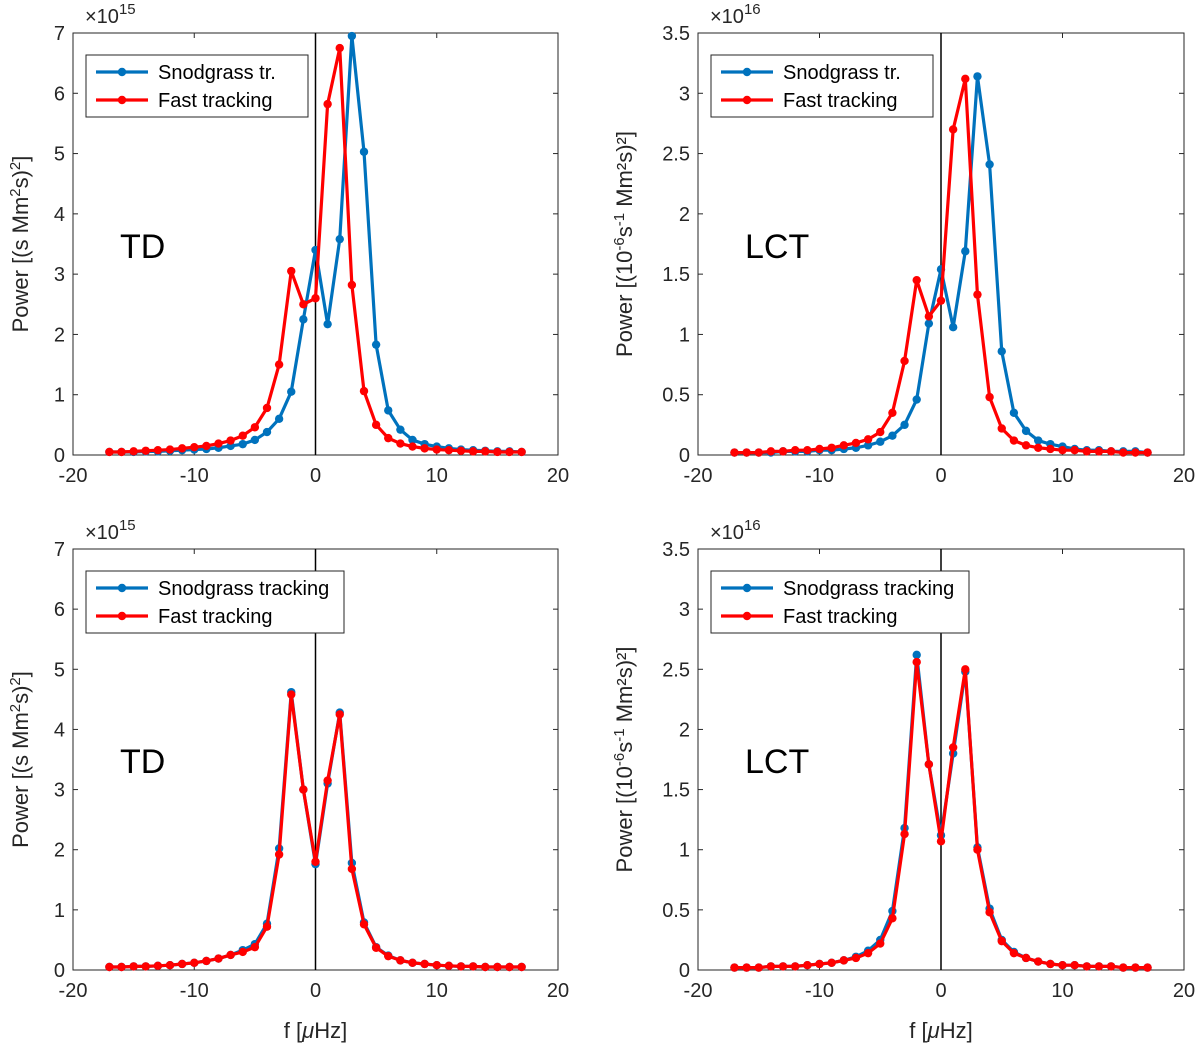  What do you see at coordinates (735, 530) in the screenshot?
I see `y-exponent-label: ×10¹⁶` at bounding box center [735, 530].